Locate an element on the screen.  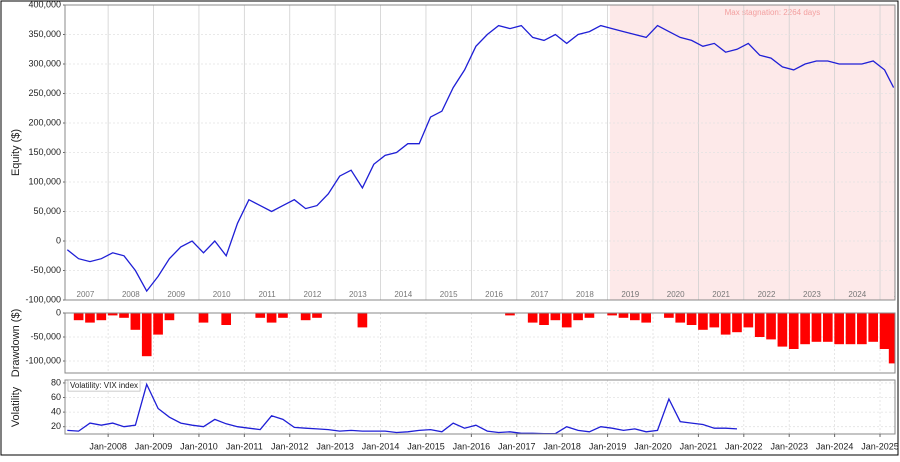
y-tick-label: 20 is located at coordinates (56, 426).